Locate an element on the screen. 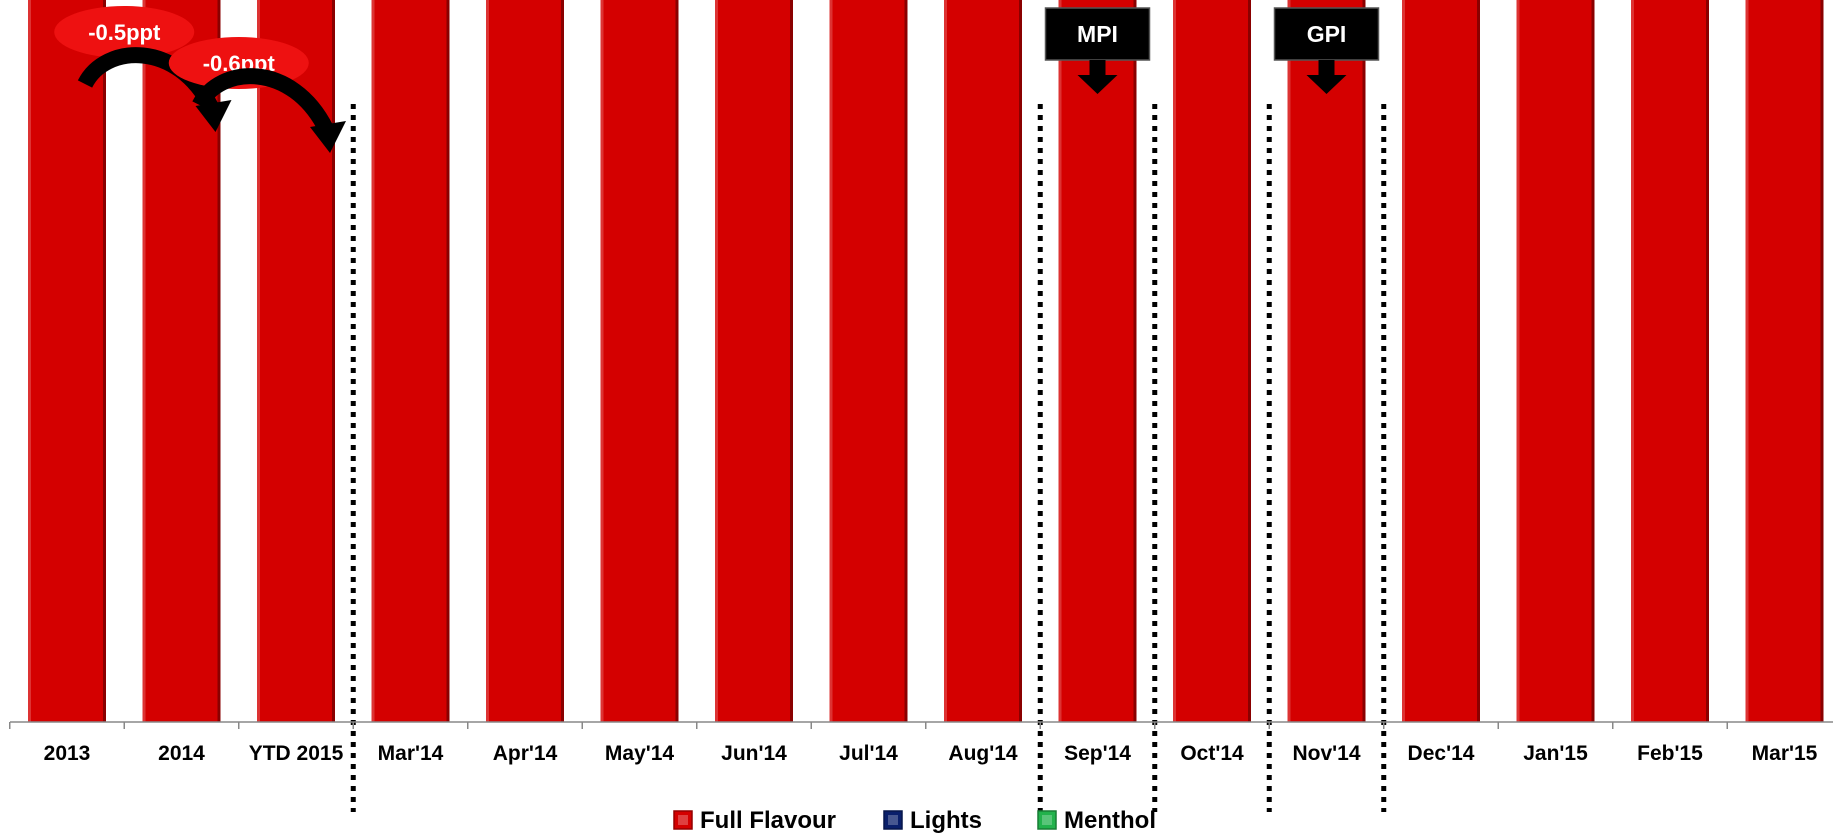 The image size is (1833, 839). legend-label: Menthol is located at coordinates (1110, 820).